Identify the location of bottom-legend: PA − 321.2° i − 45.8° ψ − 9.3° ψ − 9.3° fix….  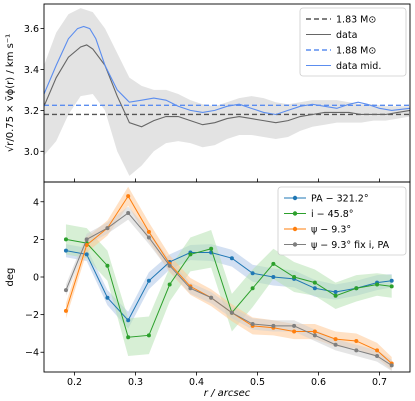
(342, 221).